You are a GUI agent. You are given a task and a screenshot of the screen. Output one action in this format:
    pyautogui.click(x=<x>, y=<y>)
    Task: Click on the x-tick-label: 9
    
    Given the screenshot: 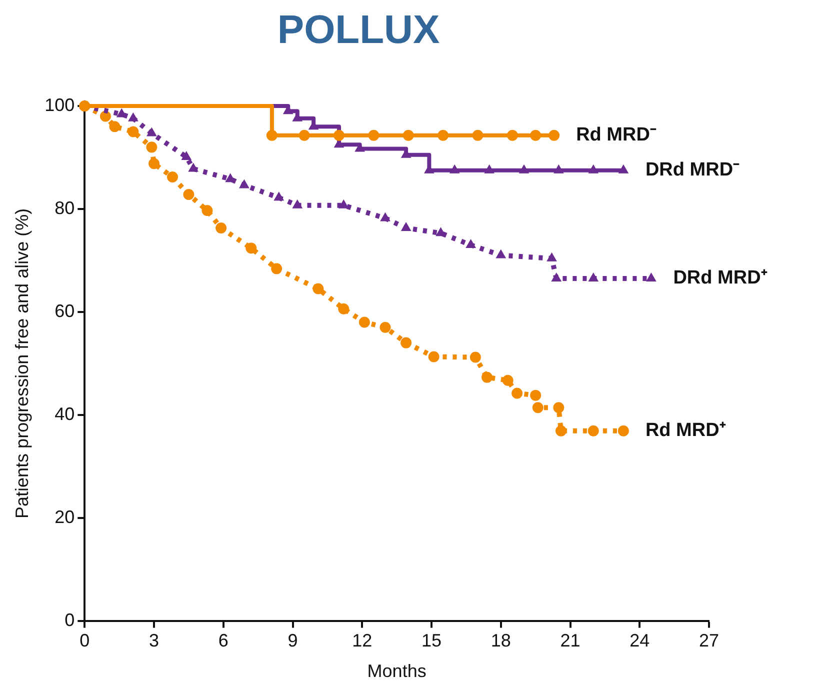 What is the action you would take?
    pyautogui.click(x=293, y=640)
    